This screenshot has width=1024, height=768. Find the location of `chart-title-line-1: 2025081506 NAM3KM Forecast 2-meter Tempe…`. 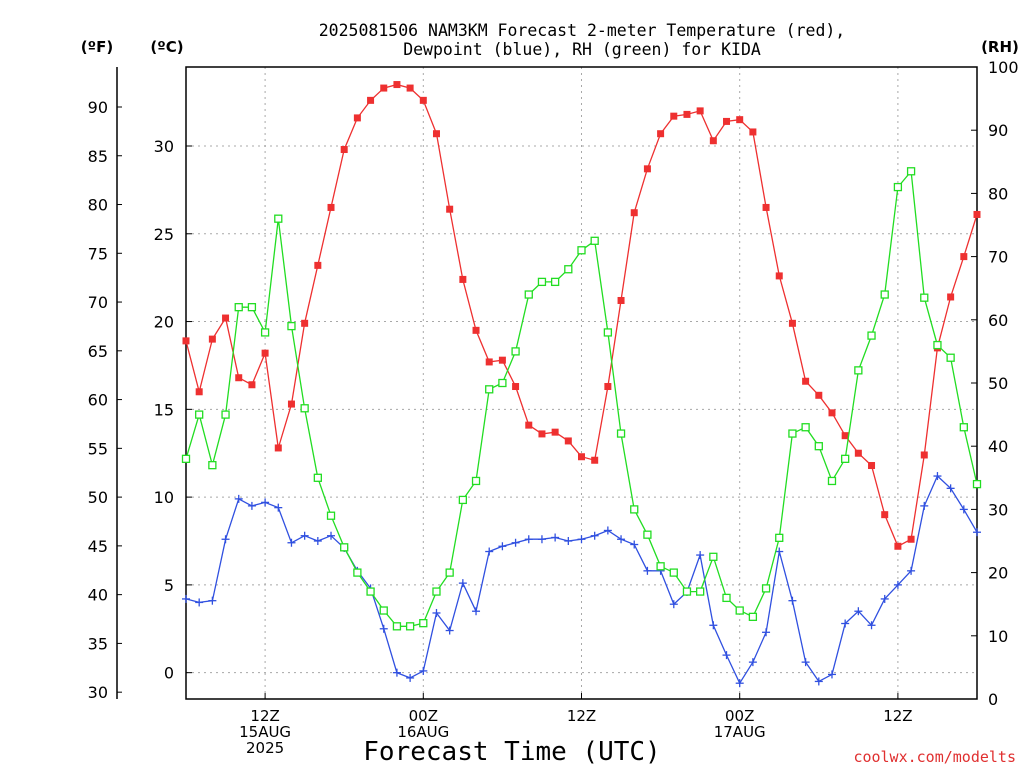

chart-title-line-1: 2025081506 NAM3KM Forecast 2-meter Tempe… is located at coordinates (582, 30).